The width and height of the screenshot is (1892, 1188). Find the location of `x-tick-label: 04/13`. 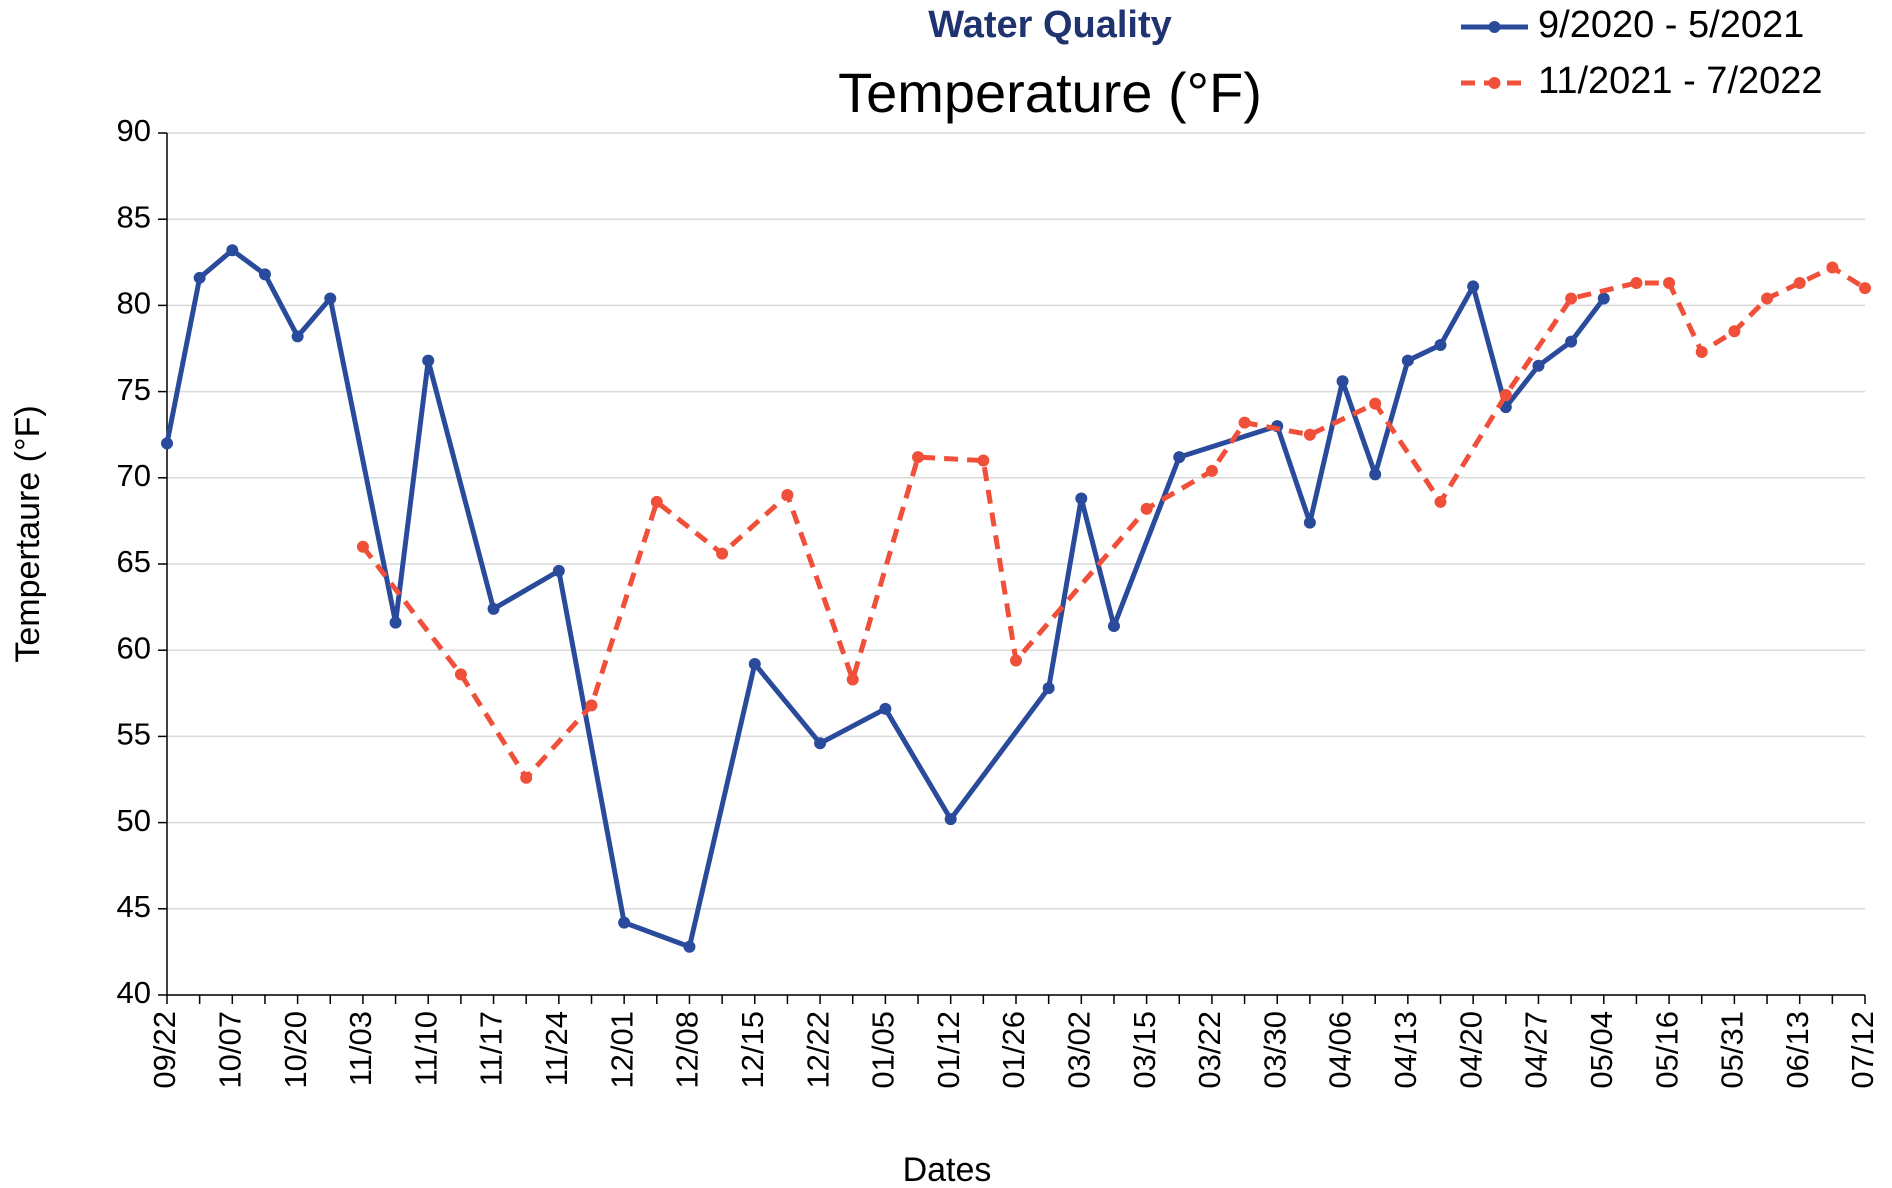

x-tick-label: 04/13 is located at coordinates (1405, 1050).